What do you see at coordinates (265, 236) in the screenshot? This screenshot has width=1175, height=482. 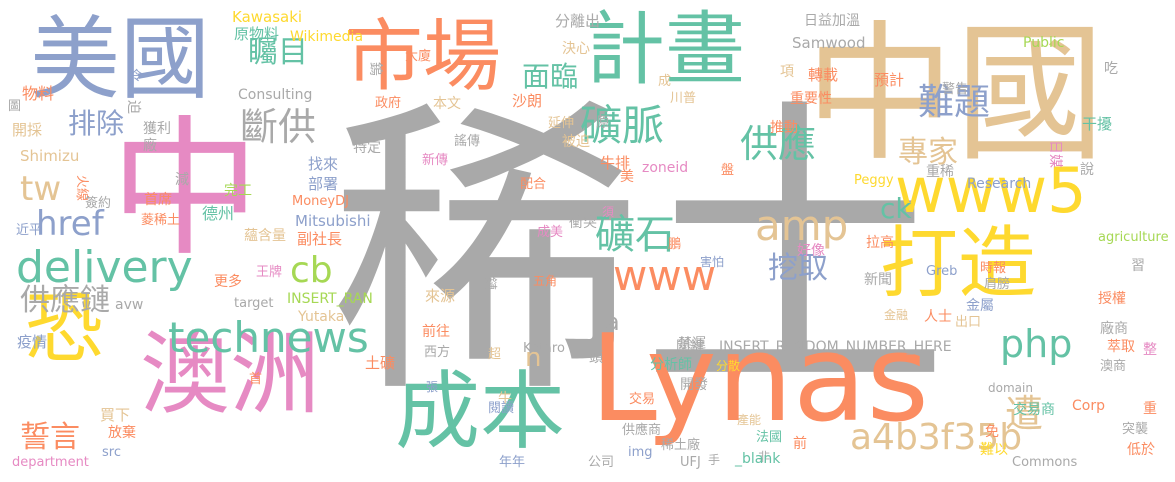 I see `cloud-word: 蘊含量` at bounding box center [265, 236].